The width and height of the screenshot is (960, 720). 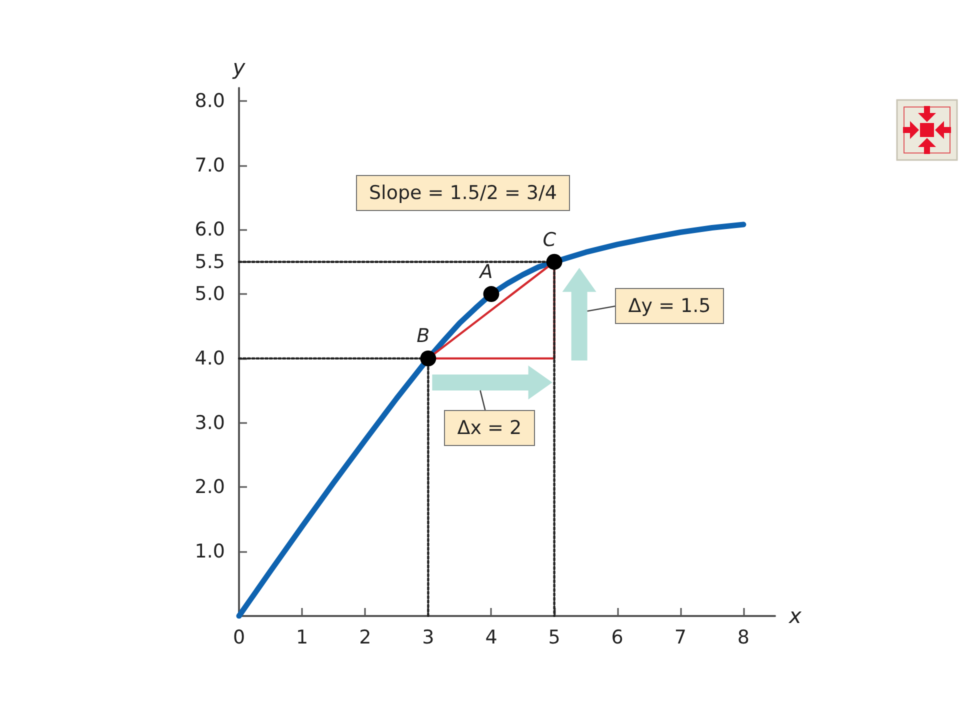 What do you see at coordinates (463, 193) in the screenshot?
I see `annotation: Slope = 1.5/2 = 3/4` at bounding box center [463, 193].